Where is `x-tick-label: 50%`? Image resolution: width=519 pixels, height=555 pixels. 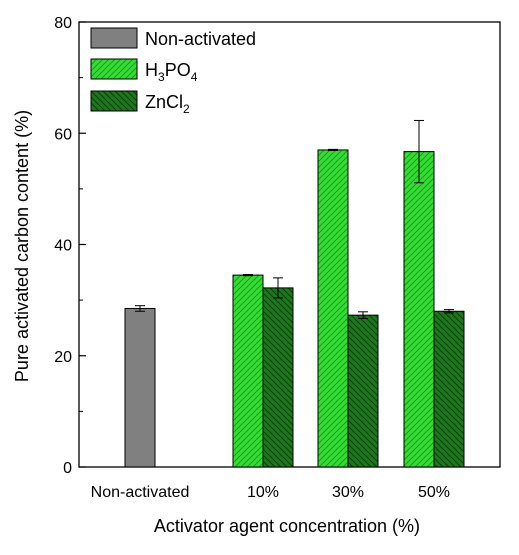 x-tick-label: 50% is located at coordinates (434, 492).